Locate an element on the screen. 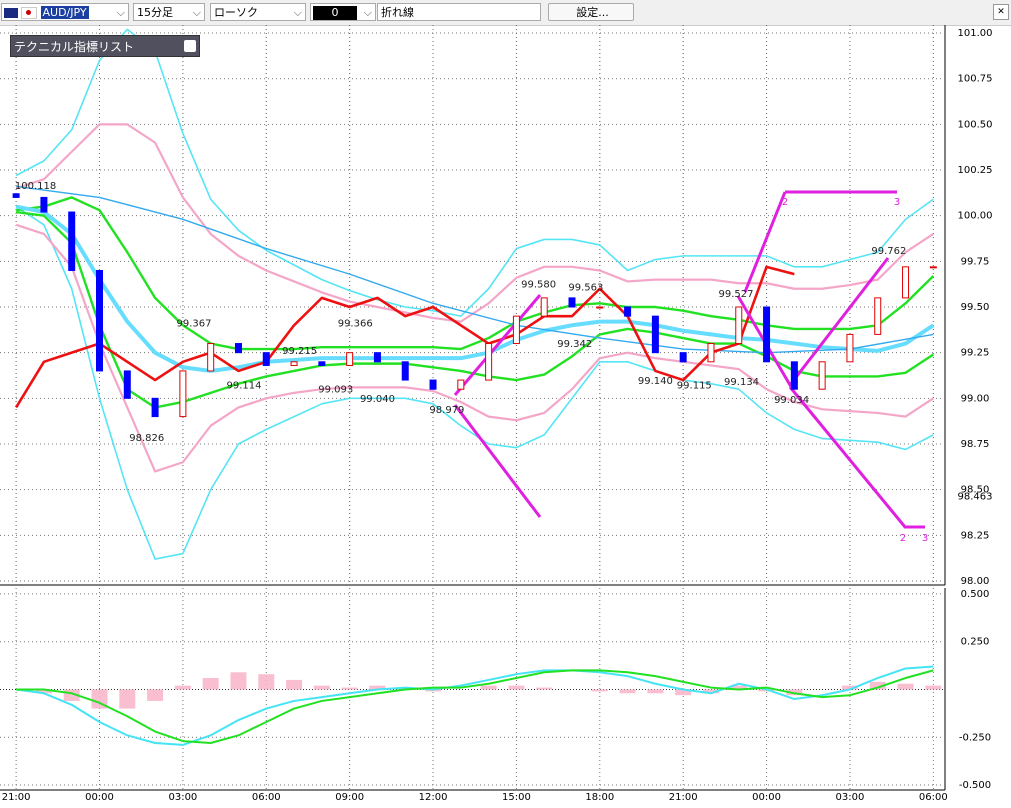 The width and height of the screenshot is (1011, 808). y-tick-label: 98.50 is located at coordinates (975, 490).